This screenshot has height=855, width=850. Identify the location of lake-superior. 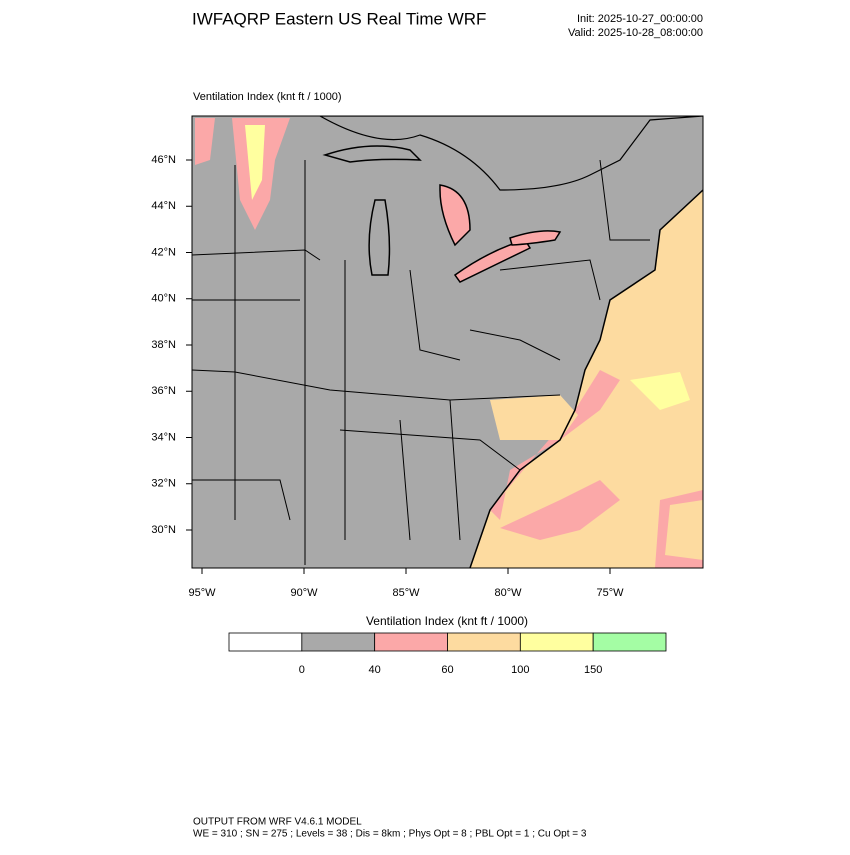
(372, 154).